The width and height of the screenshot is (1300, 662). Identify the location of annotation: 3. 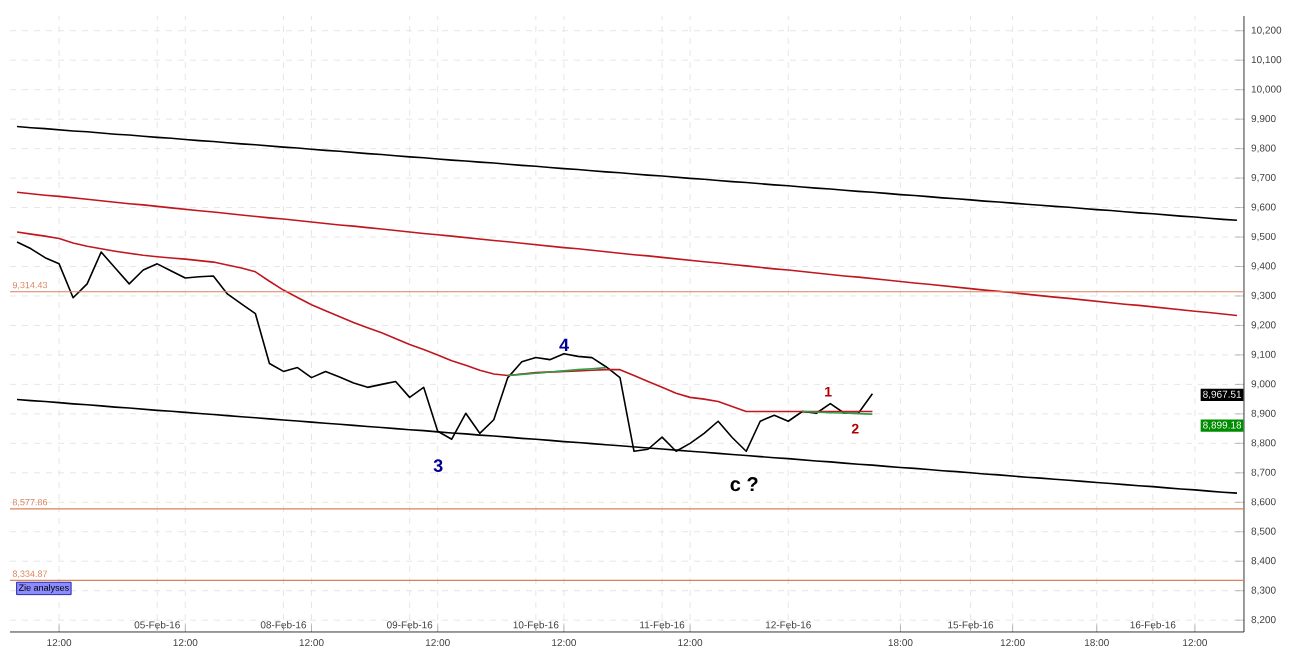
(438, 466).